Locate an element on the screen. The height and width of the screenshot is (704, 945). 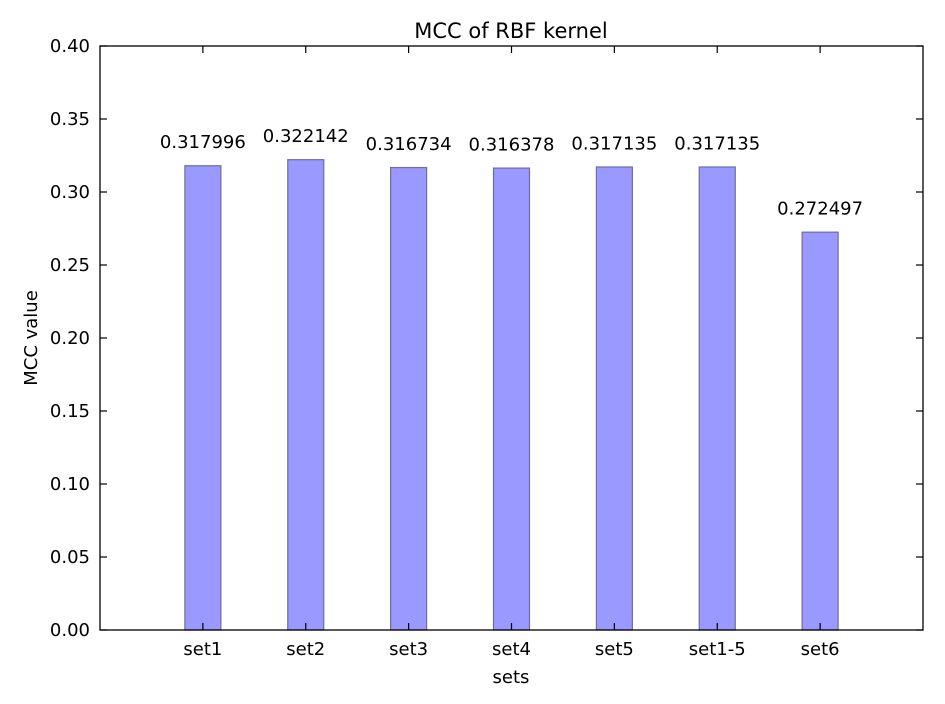
data-label-set1: 0.317996 is located at coordinates (203, 142).